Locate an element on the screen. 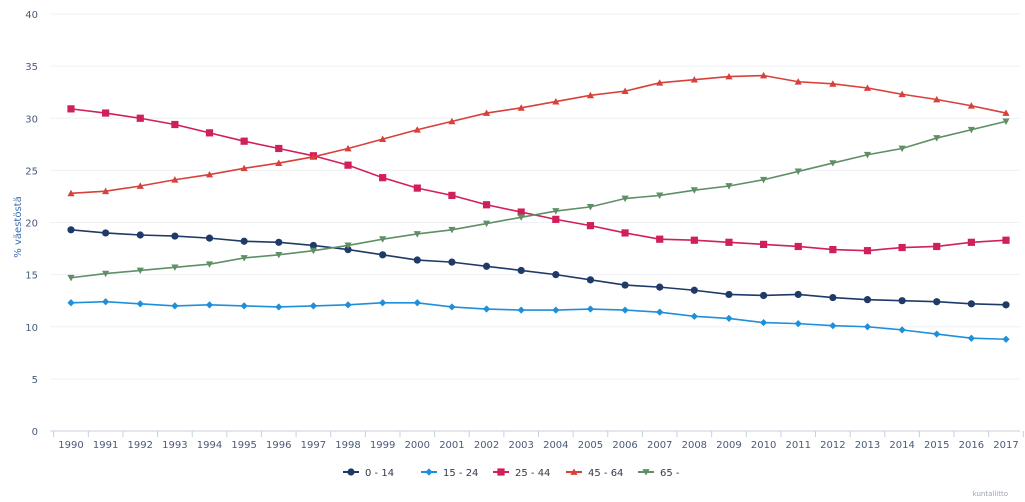 The width and height of the screenshot is (1025, 502). legend-item: 15 - 24 is located at coordinates (449, 473).